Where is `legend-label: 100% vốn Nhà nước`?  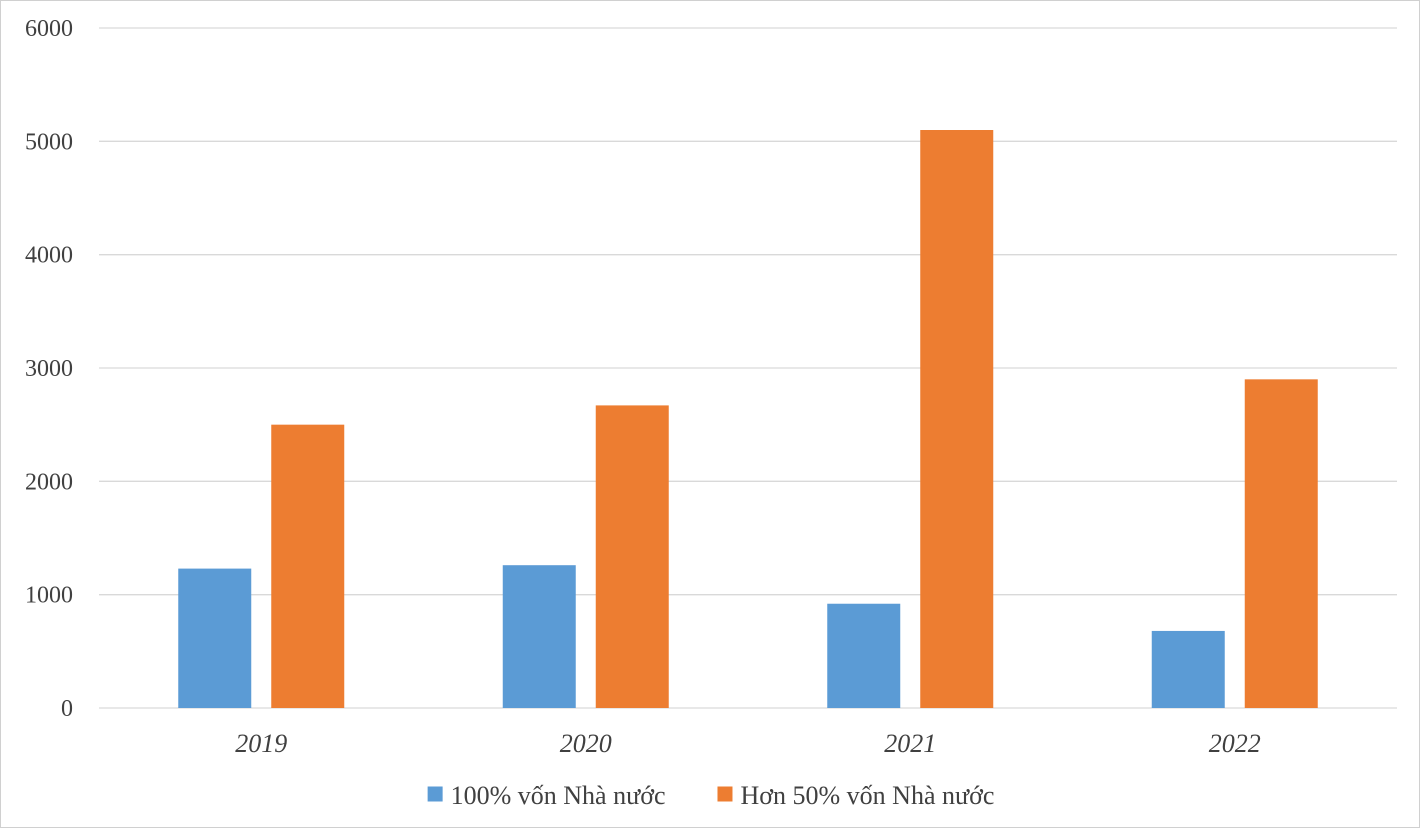
legend-label: 100% vốn Nhà nước is located at coordinates (558, 795).